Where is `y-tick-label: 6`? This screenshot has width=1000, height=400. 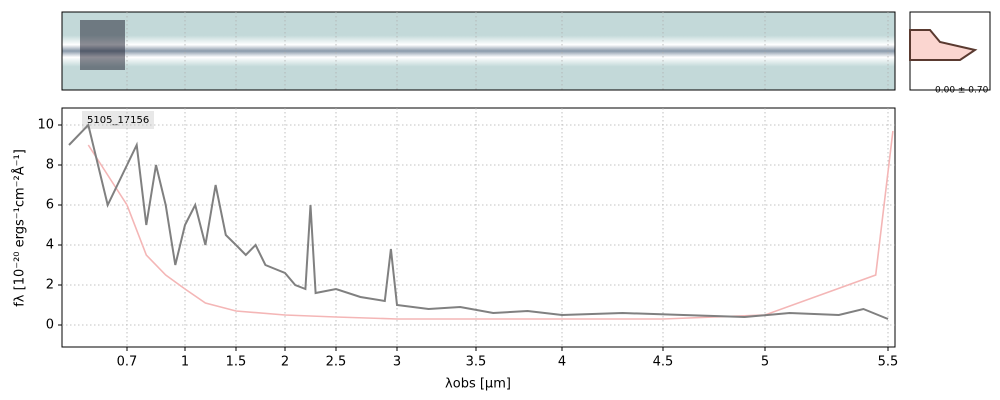 y-tick-label: 6 is located at coordinates (50, 205).